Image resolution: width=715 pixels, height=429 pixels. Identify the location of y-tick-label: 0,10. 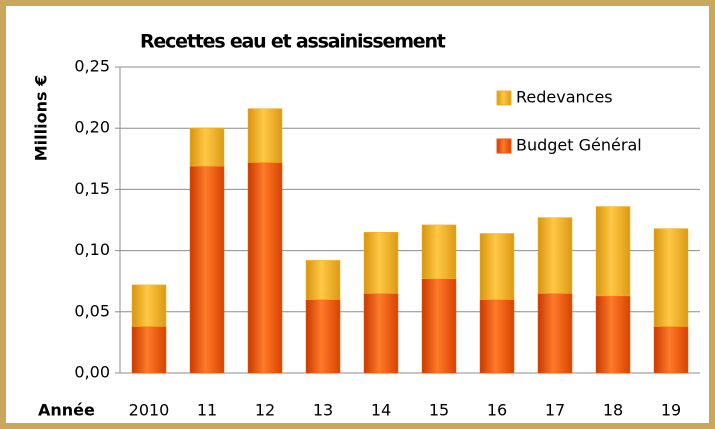
(92, 249).